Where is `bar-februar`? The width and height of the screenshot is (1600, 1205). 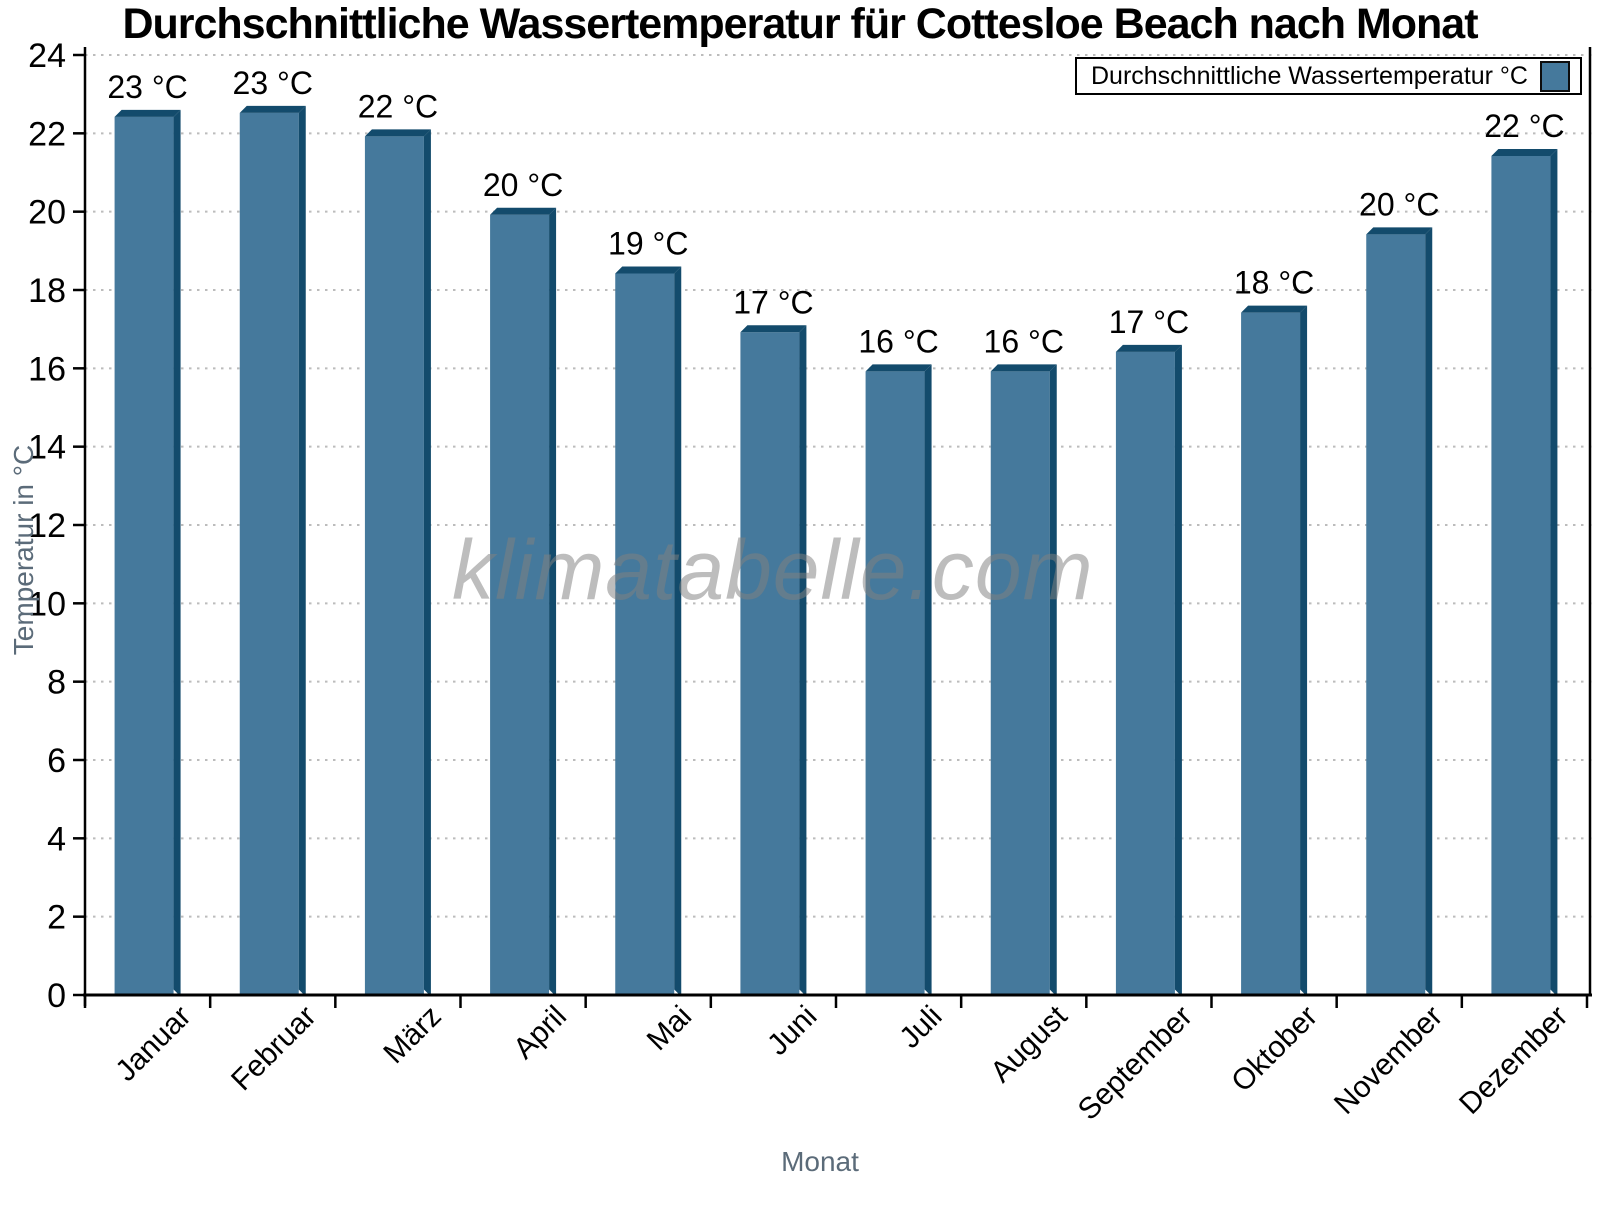
bar-februar is located at coordinates (272, 550).